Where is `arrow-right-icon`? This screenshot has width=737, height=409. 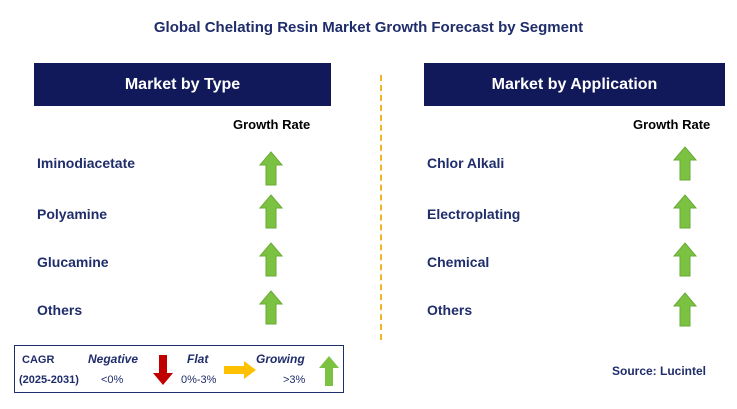 arrow-right-icon is located at coordinates (240, 370).